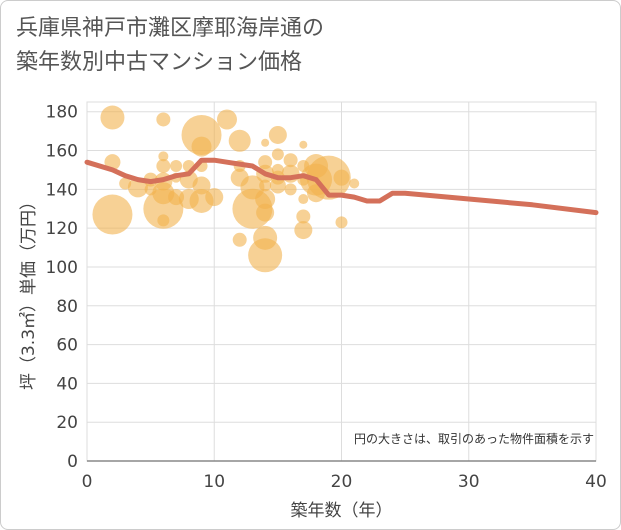 This screenshot has width=621, height=530. Describe the element at coordinates (342, 482) in the screenshot. I see `x-tick-label: 20` at that location.